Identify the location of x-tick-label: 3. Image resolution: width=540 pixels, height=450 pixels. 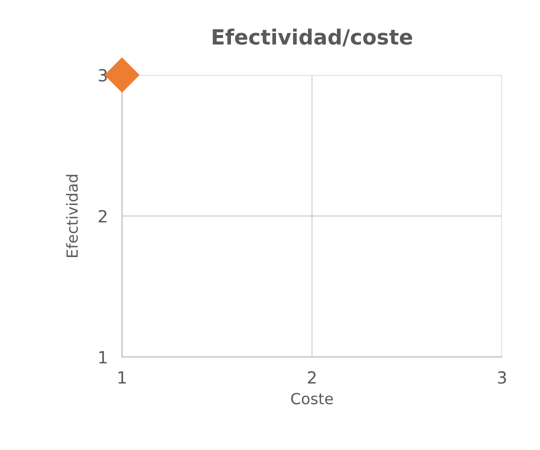
(502, 377).